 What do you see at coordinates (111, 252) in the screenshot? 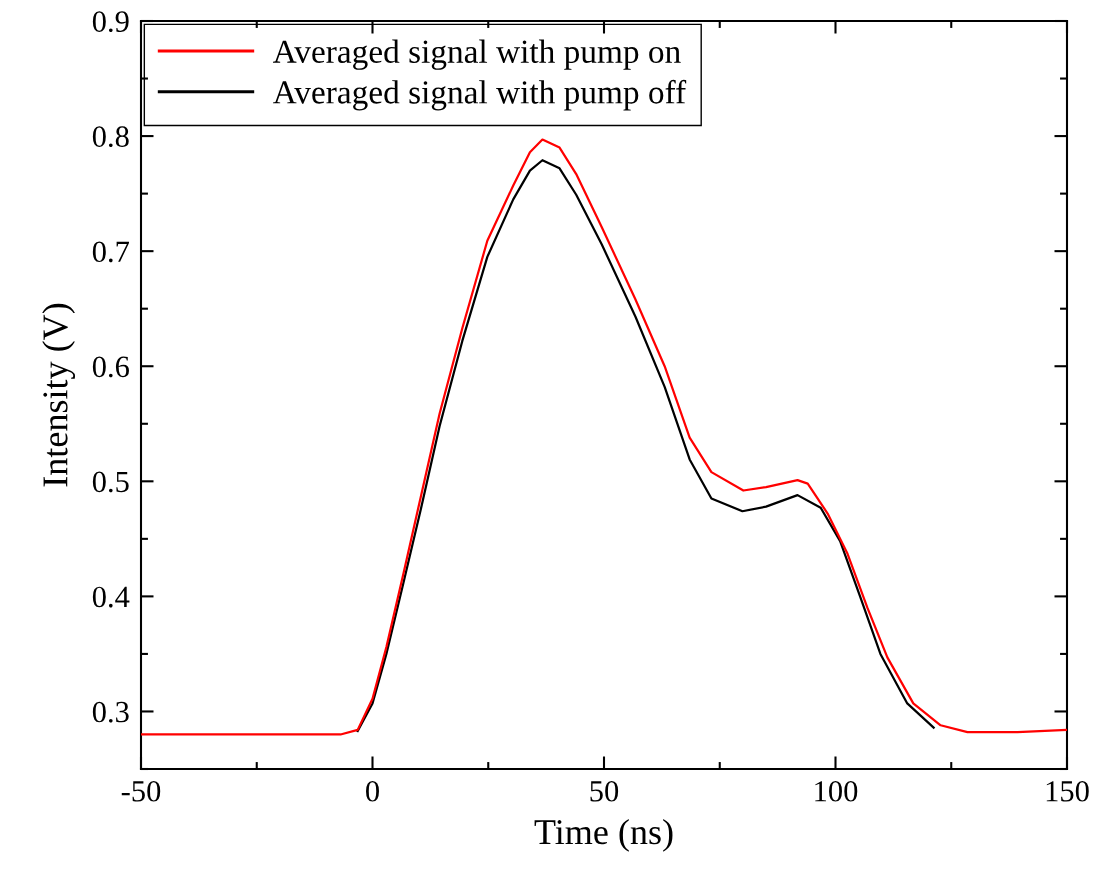
I see `y-tick-label: 0.7` at bounding box center [111, 252].